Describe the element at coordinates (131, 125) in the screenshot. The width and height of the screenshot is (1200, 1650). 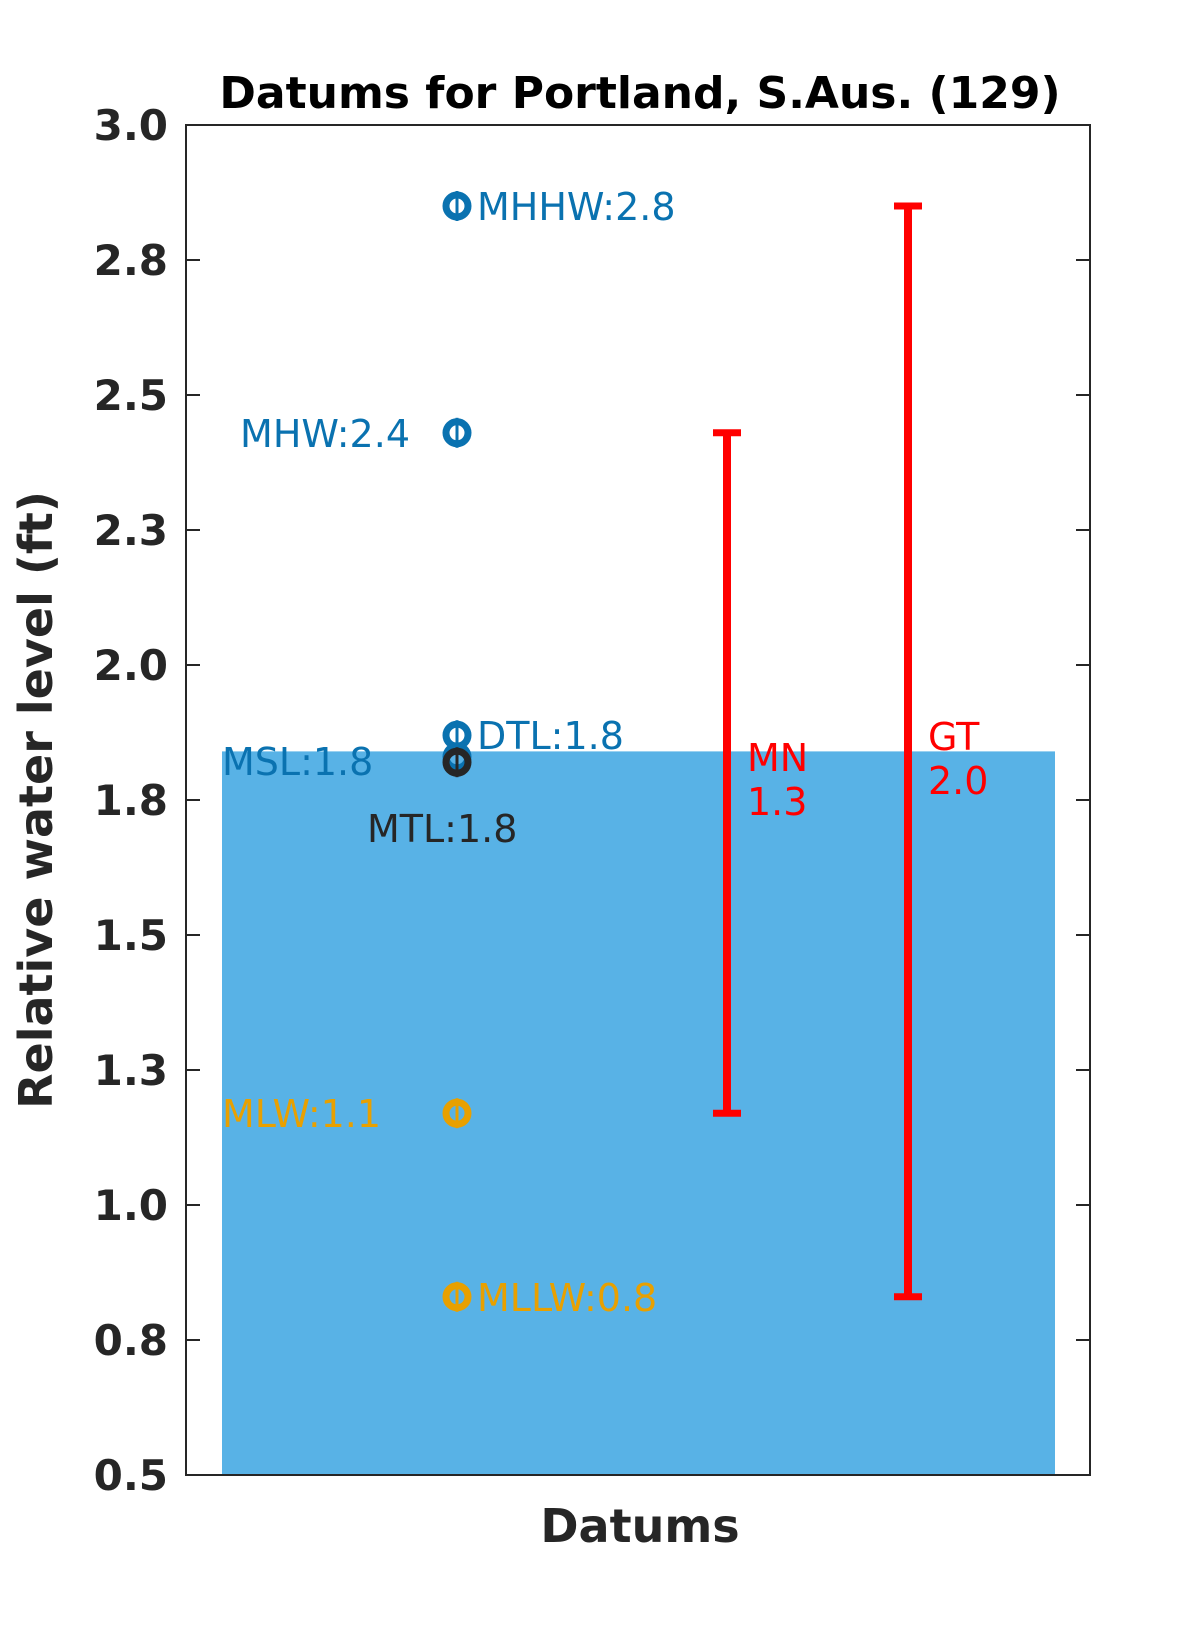
I see `y-tick-label: 3.0` at that location.